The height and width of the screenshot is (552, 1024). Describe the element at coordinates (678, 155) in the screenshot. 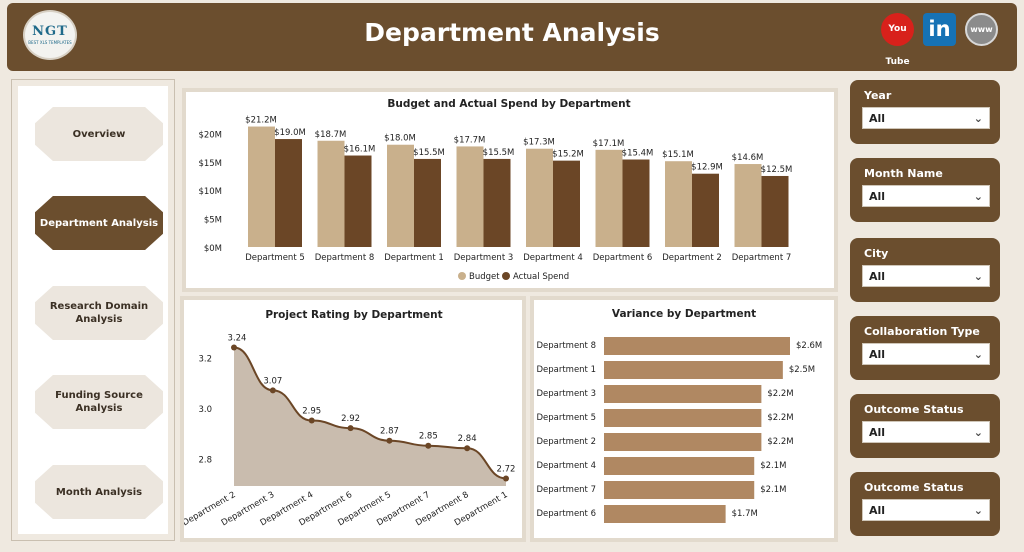

I see `budget-data-label: $15.1M` at that location.